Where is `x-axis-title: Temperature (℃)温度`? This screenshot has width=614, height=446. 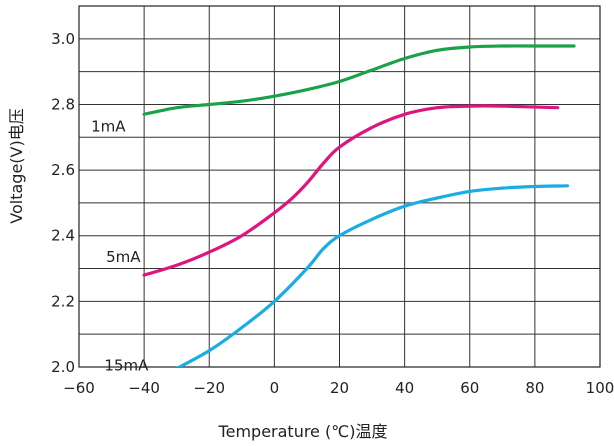 x-axis-title: Temperature (℃)温度 is located at coordinates (303, 431).